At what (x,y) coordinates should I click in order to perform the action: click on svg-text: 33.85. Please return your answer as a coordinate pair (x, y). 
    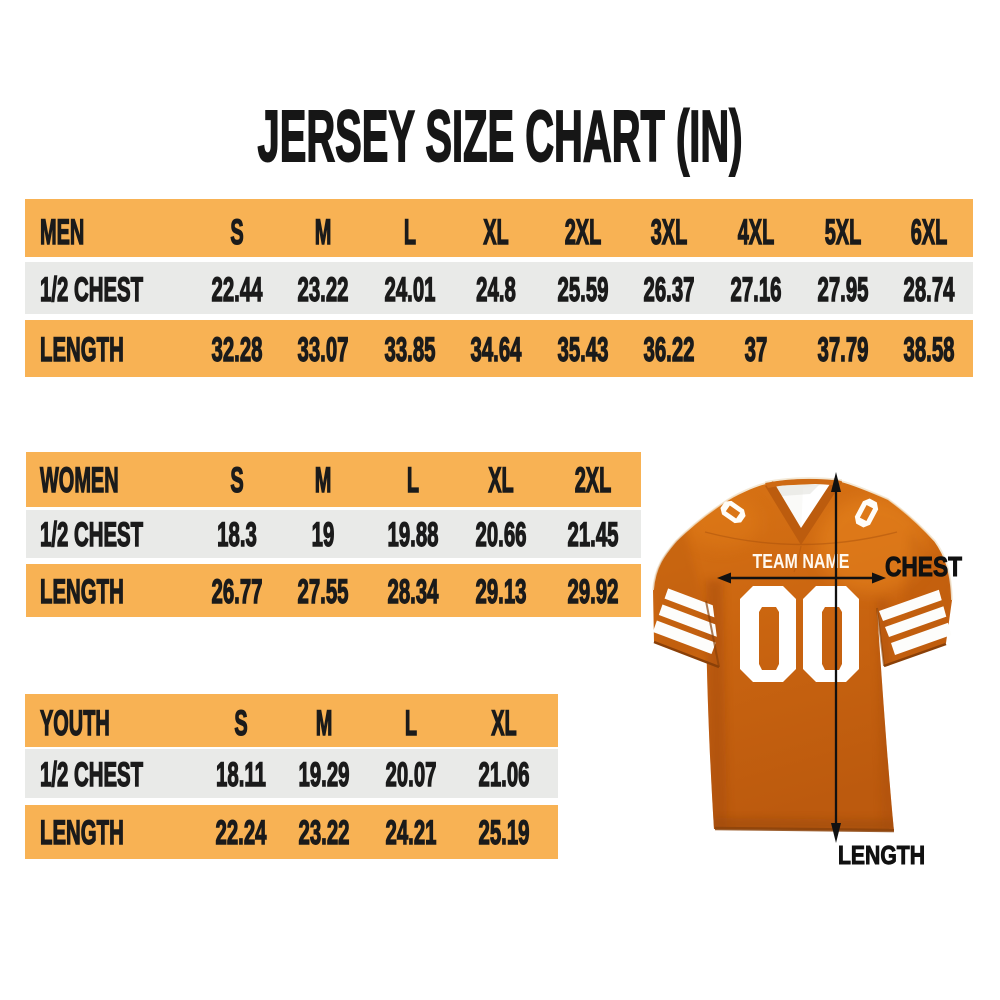
    Looking at the image, I should click on (409, 350).